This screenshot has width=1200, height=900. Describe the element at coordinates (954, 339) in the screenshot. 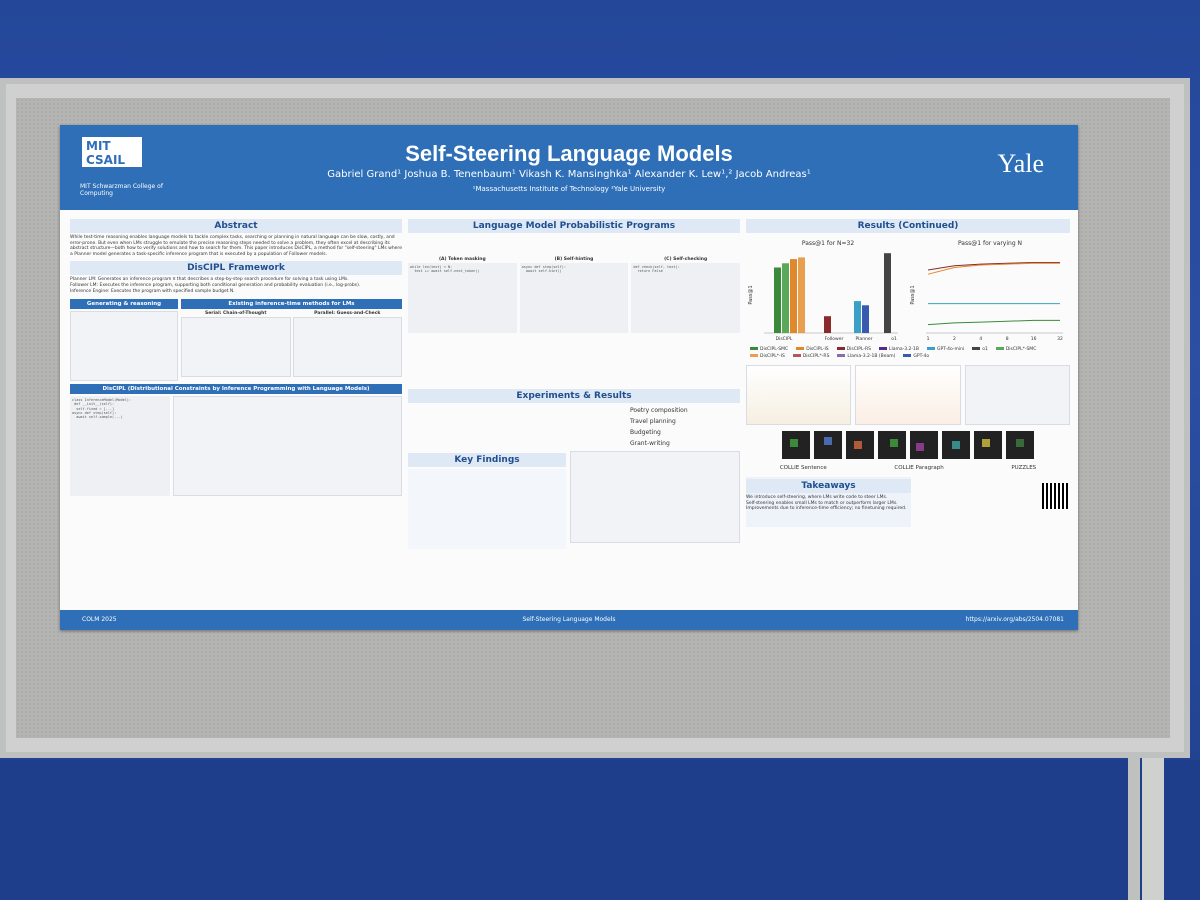

I see `line-x-tick: 2` at that location.